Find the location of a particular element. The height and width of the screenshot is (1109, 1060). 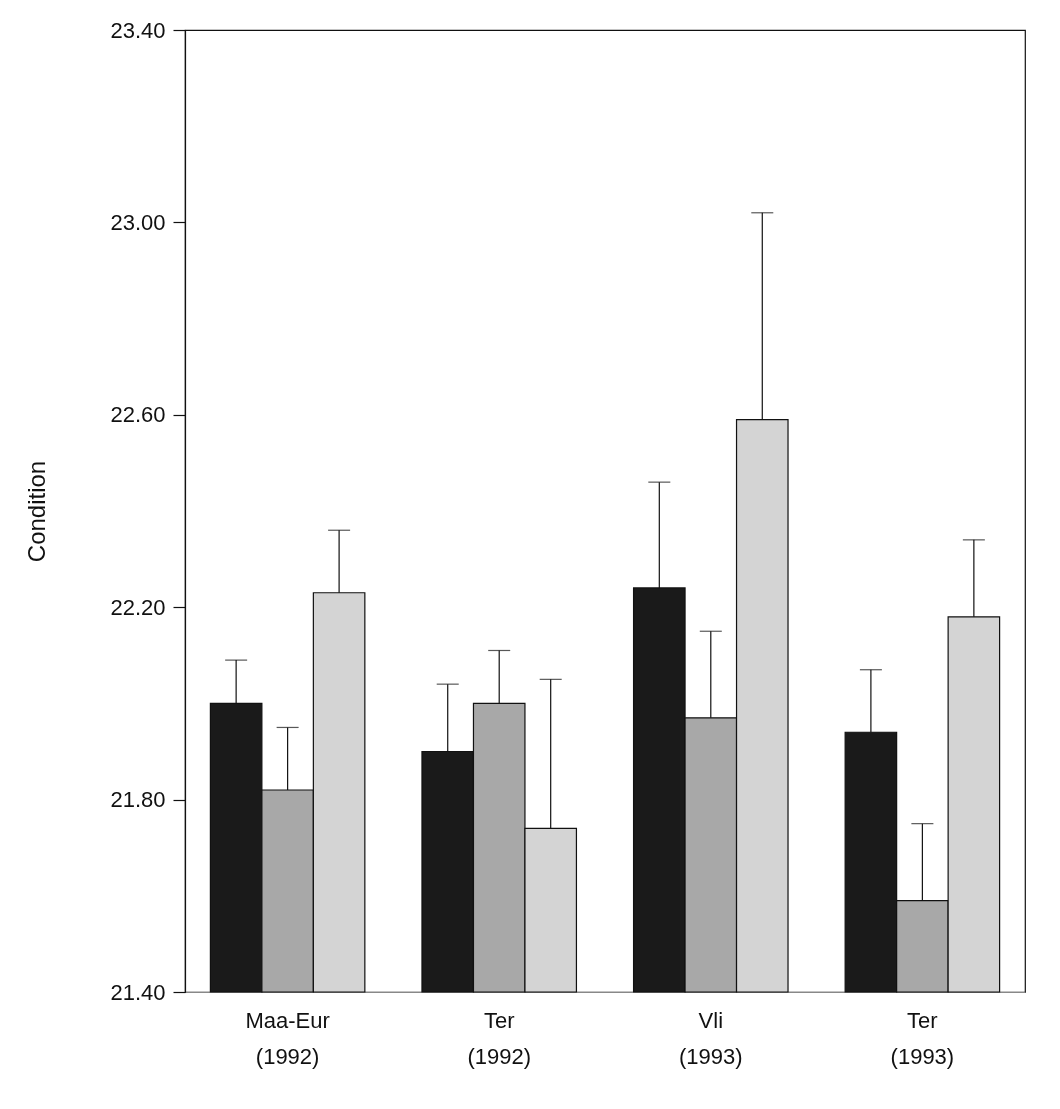

y-axis-title: Condition is located at coordinates (37, 511).